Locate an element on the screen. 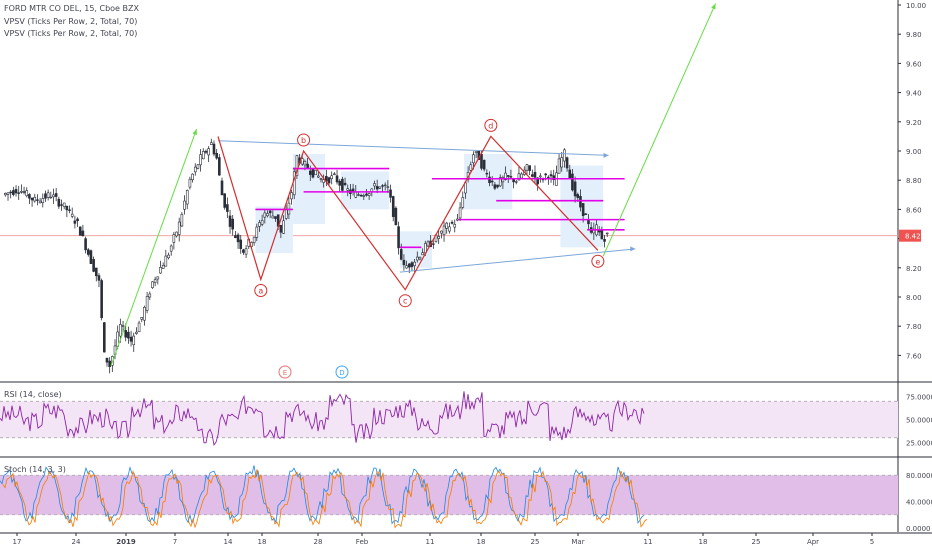 Image resolution: width=932 pixels, height=550 pixels. symbol-title: FORD MTR CO DEL, 15, Cboe BZX is located at coordinates (71, 8).